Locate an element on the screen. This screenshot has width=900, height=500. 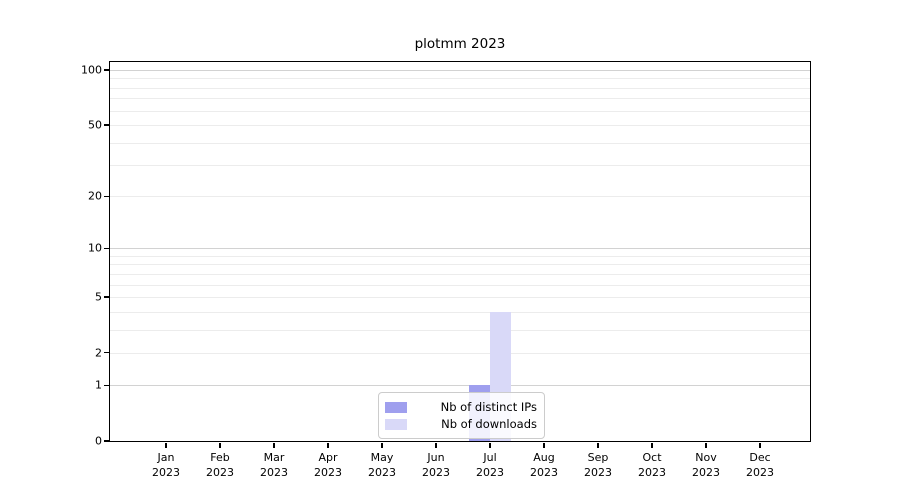
y-tick-label: 50 is located at coordinates (95, 125).